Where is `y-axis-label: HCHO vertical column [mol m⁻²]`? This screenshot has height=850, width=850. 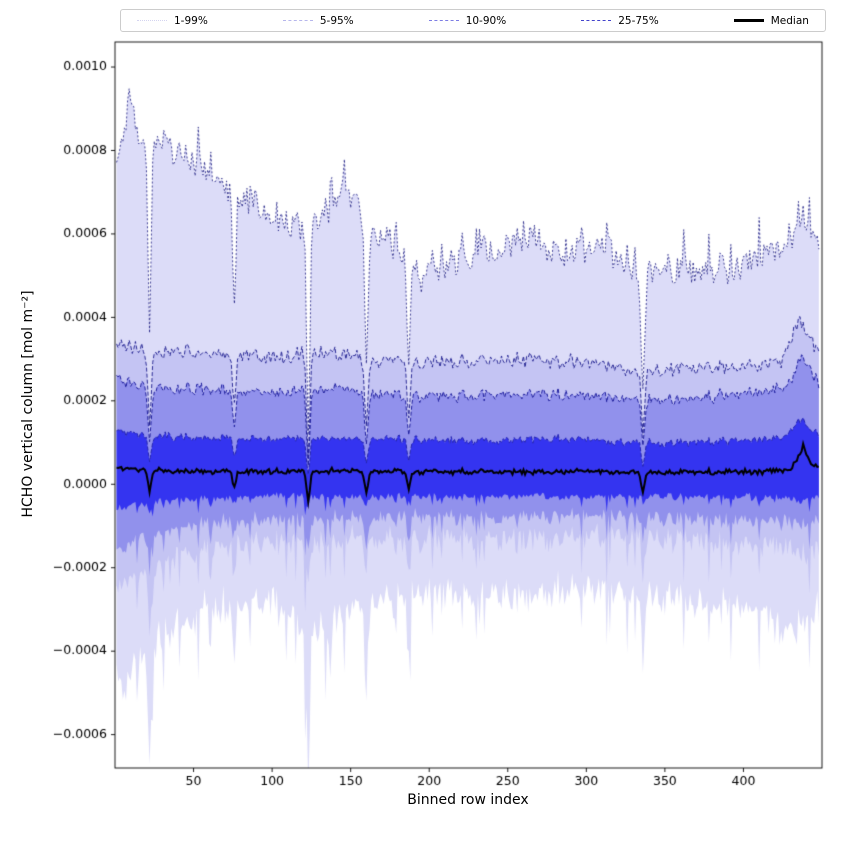
y-axis-label: HCHO vertical column [mol m⁻²] is located at coordinates (28, 404).